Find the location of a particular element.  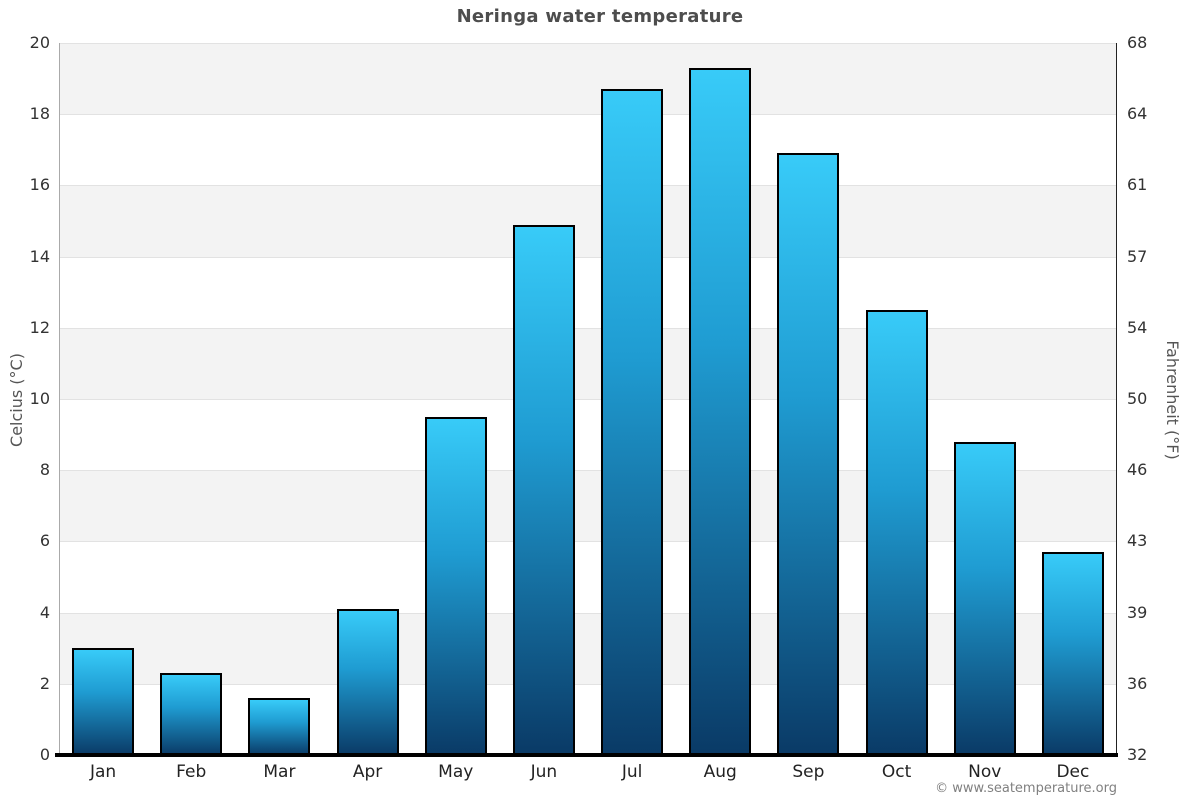

y-tick-celsius-12: 12 is located at coordinates (39, 327).